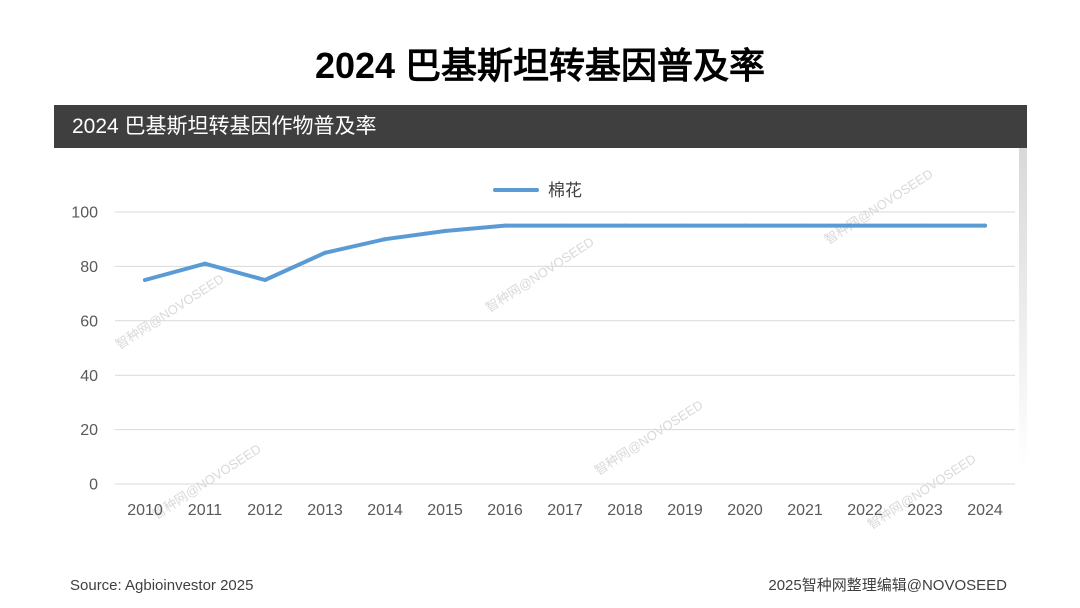  I want to click on y-tick-label: 100, so click(84, 213).